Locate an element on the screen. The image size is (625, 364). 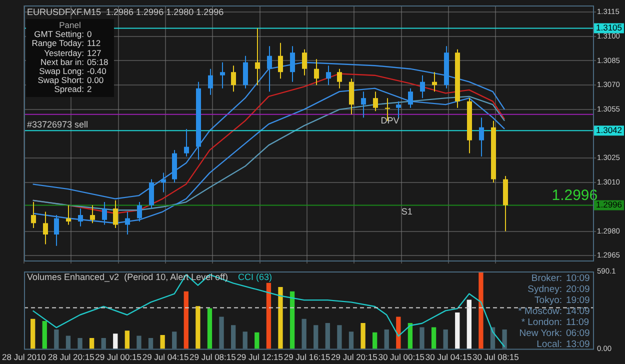
ref-line-label: 1.2996 is located at coordinates (609, 205).